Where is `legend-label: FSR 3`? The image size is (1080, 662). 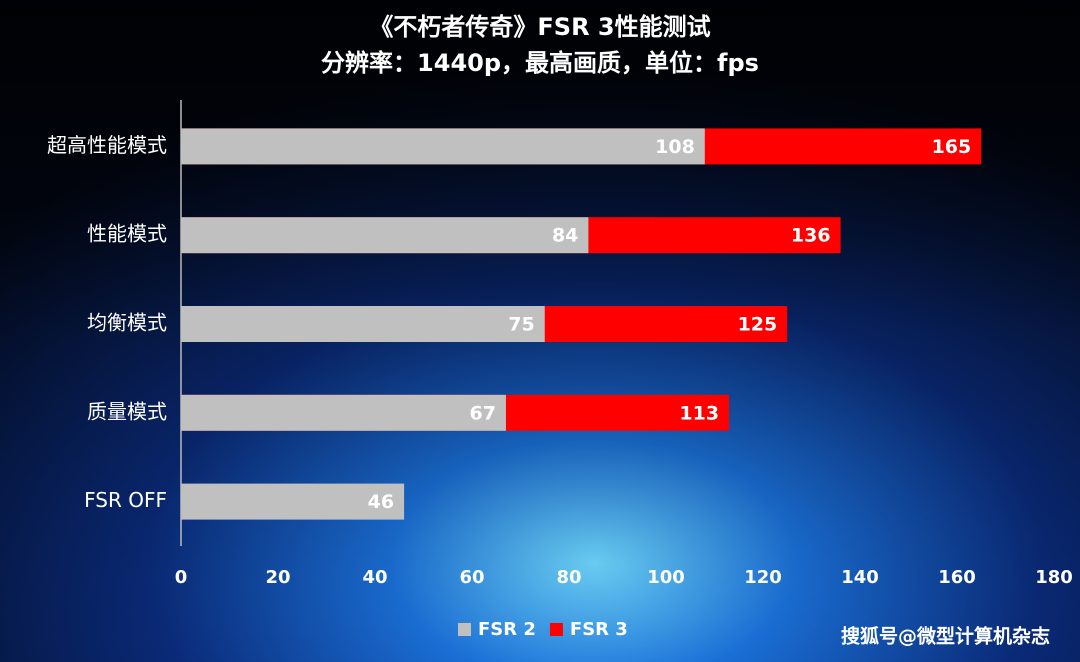 legend-label: FSR 3 is located at coordinates (599, 629).